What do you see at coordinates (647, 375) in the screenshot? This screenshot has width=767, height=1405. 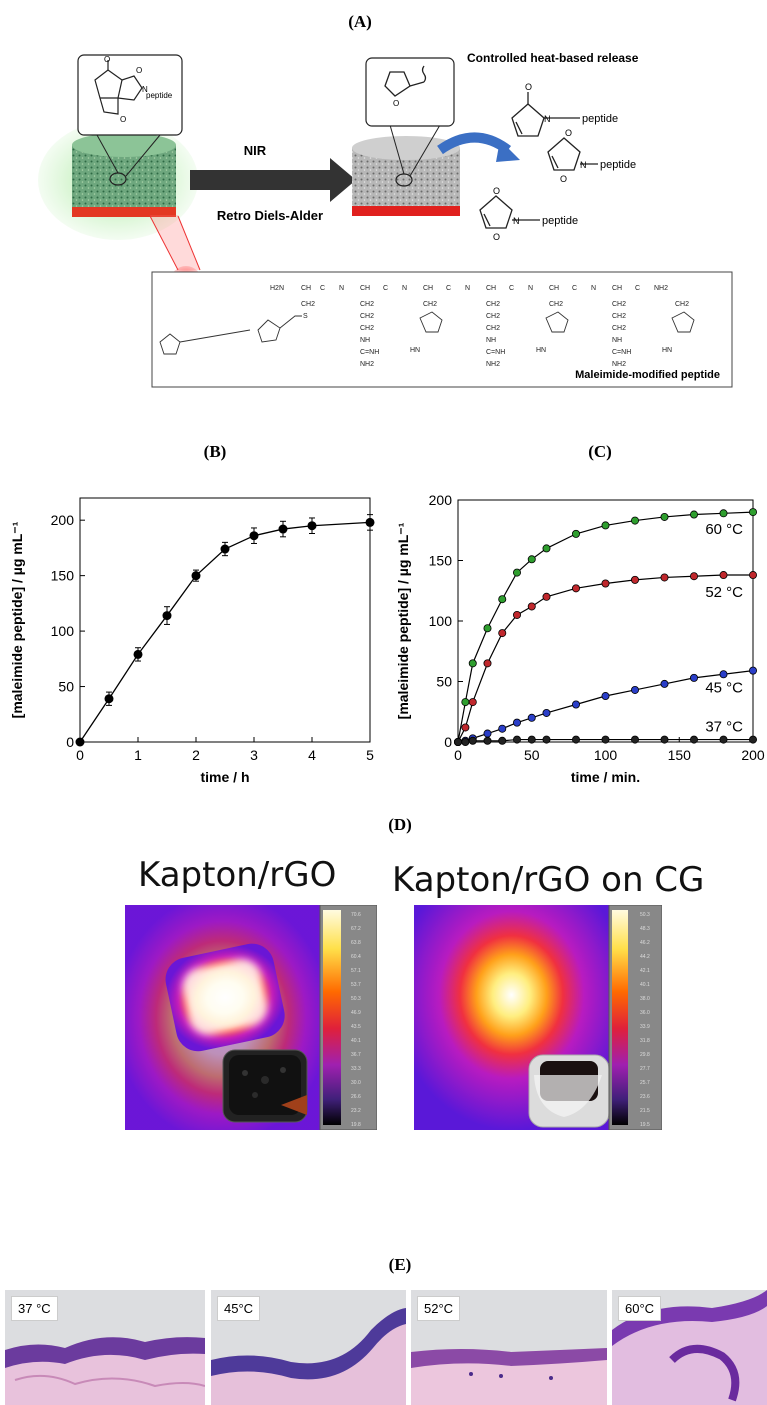 I see `peptide-structure-title: Maleimide-modified peptide` at bounding box center [647, 375].